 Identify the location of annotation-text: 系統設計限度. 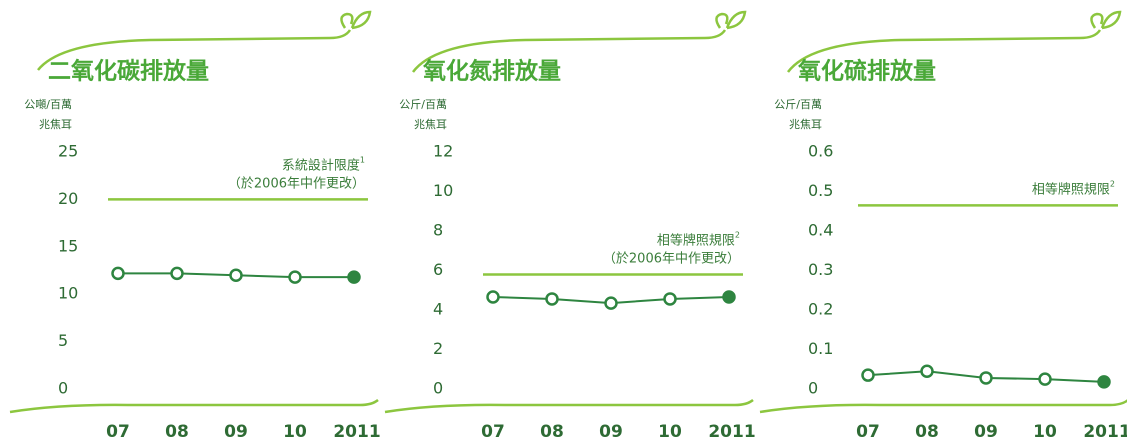
(321, 165).